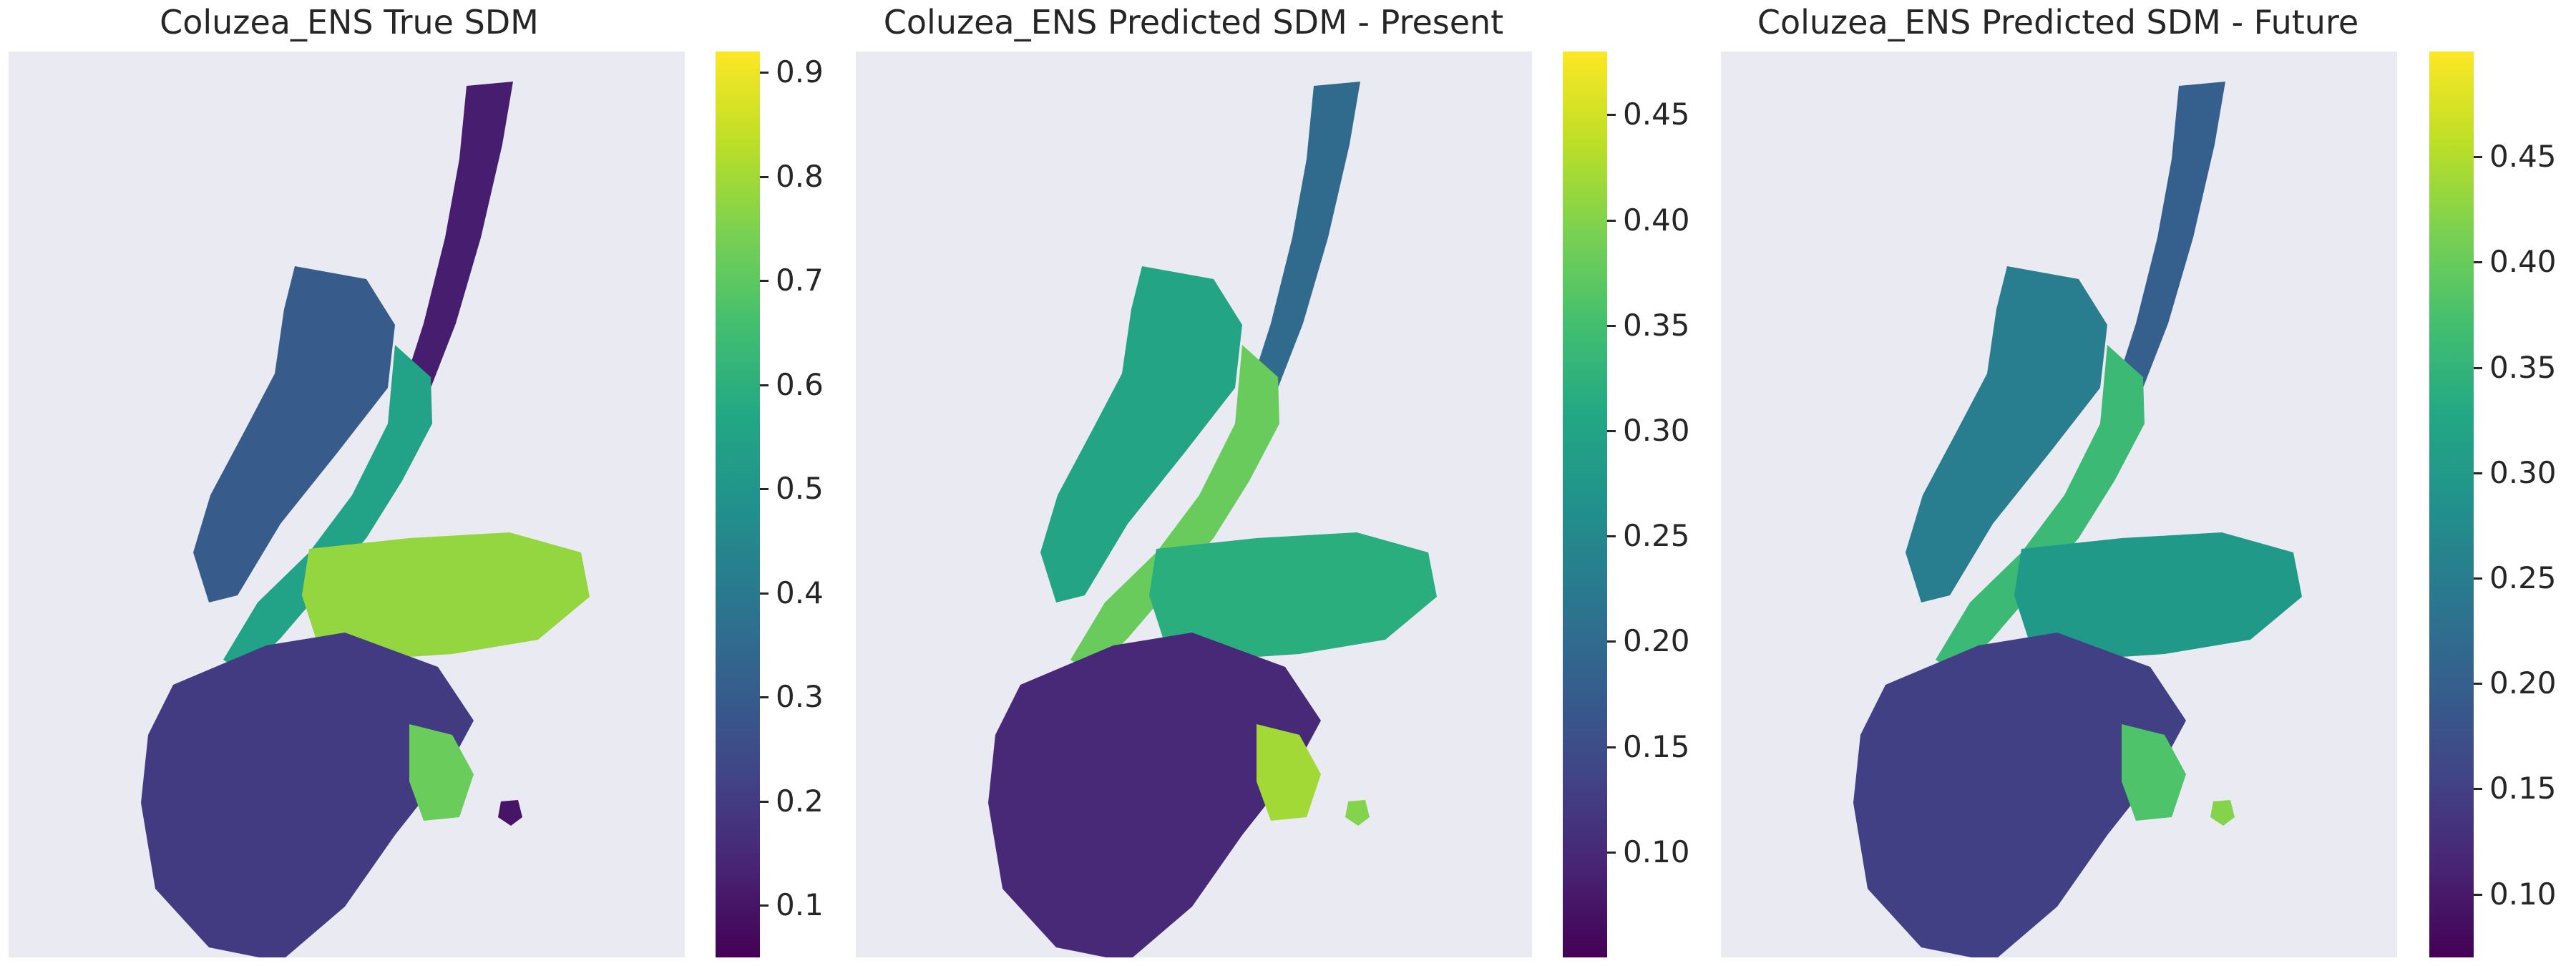 This screenshot has height=966, width=2576. What do you see at coordinates (800, 384) in the screenshot?
I see `colorbar-tick-label: 0.6` at bounding box center [800, 384].